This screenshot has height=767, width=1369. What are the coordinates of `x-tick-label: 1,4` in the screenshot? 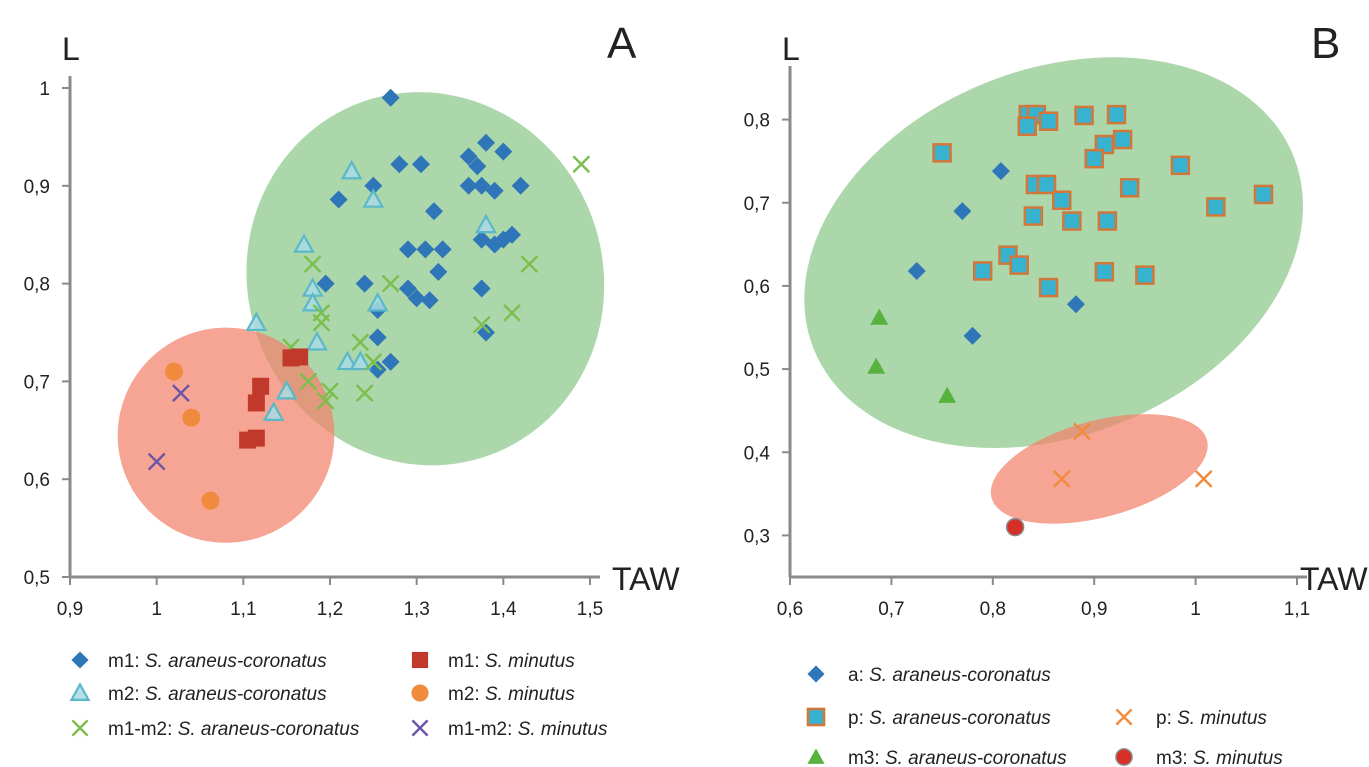 It's located at (503, 609).